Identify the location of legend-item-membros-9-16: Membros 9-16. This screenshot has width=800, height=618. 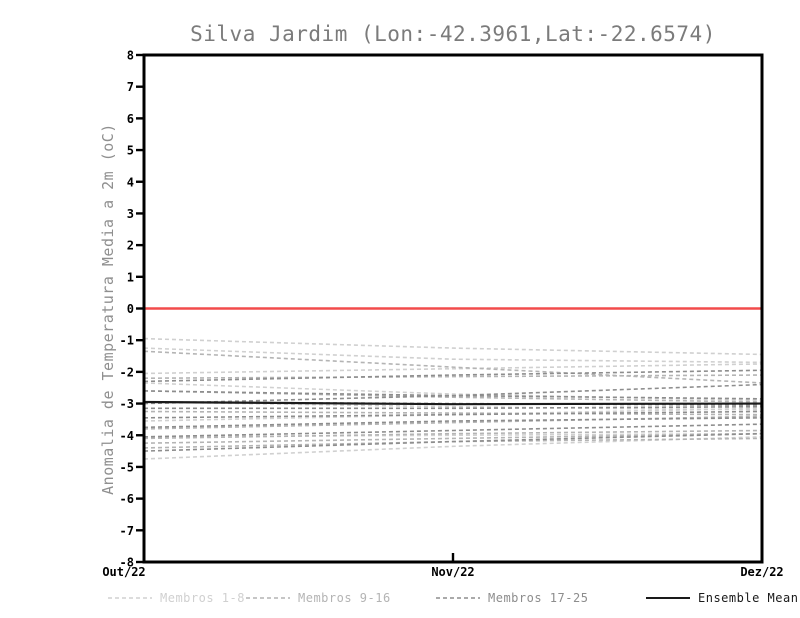
(318, 598).